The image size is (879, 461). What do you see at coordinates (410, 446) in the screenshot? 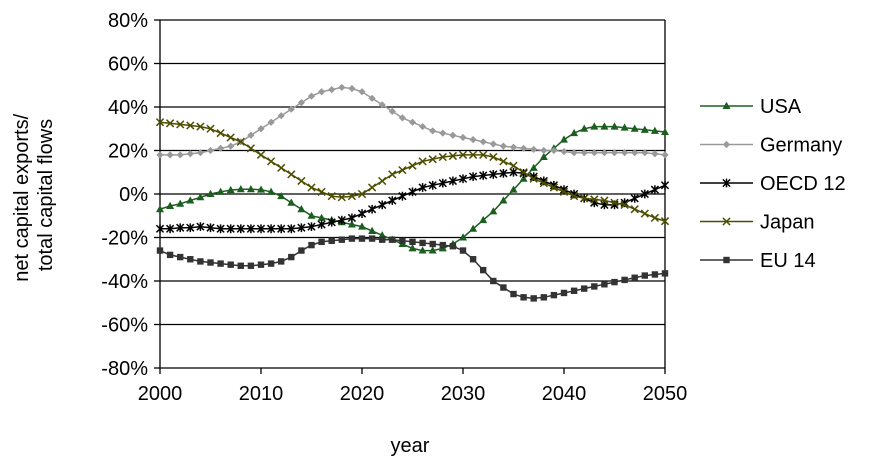
I see `x-axis-title: year` at bounding box center [410, 446].